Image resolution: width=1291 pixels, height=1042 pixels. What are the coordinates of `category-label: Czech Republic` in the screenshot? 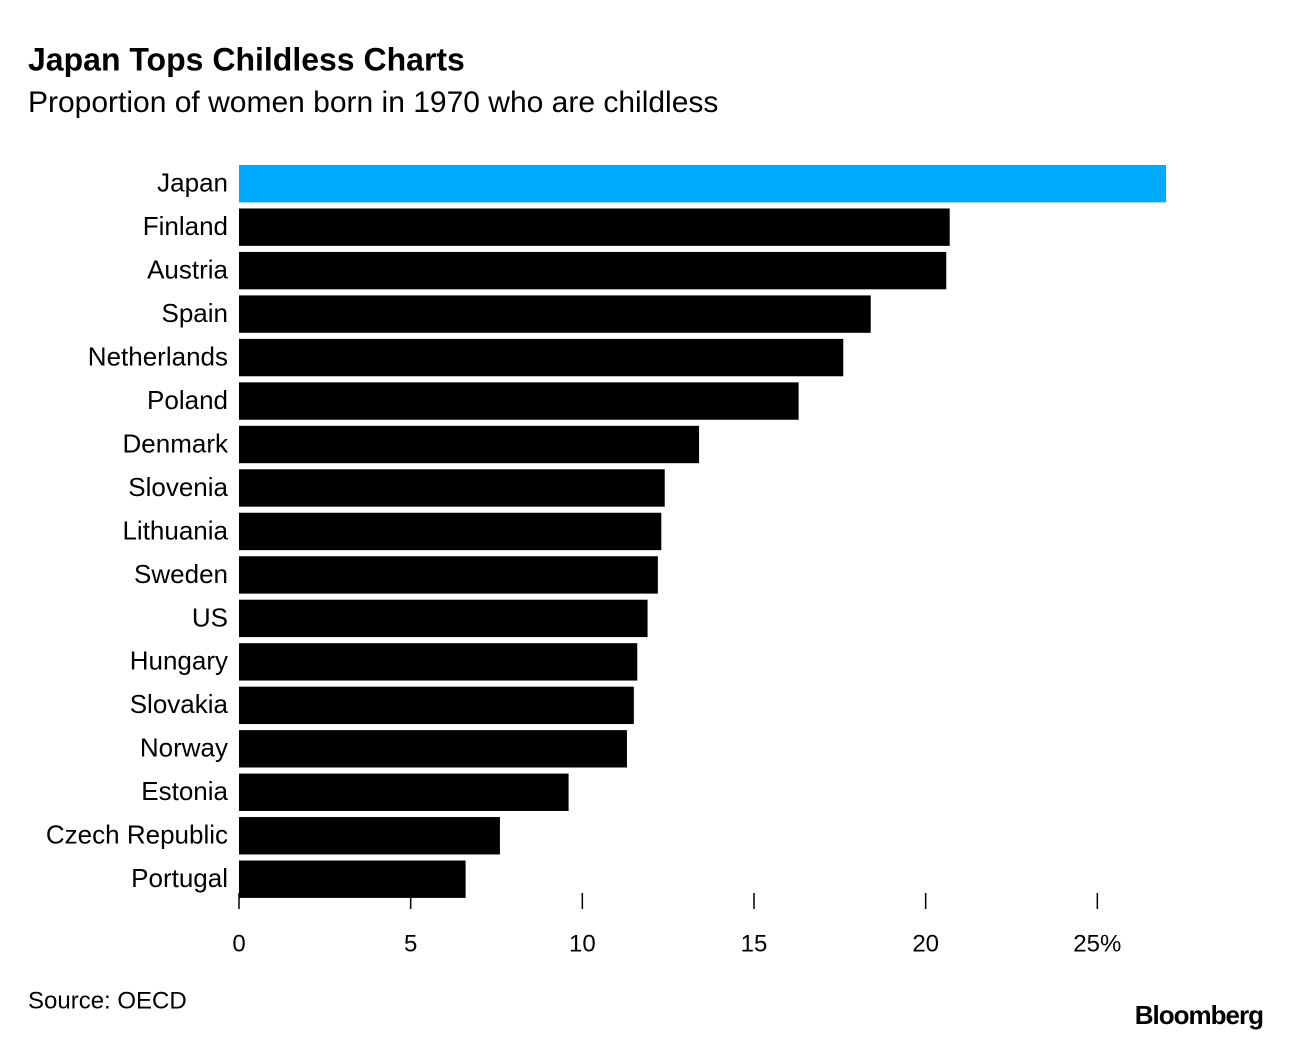 It's located at (137, 835).